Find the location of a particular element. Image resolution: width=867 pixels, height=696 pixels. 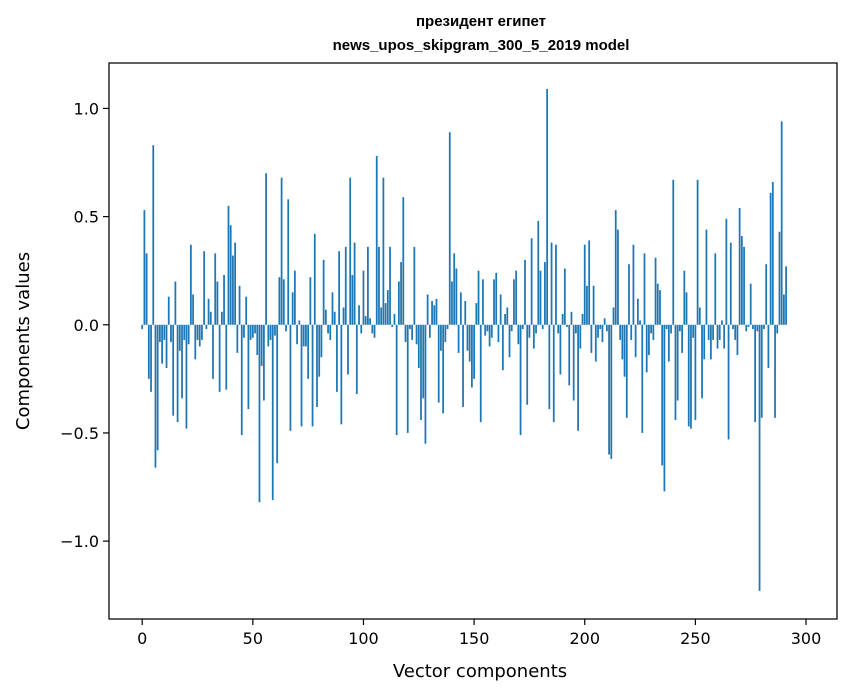

x-tick-label: 300 is located at coordinates (806, 638).